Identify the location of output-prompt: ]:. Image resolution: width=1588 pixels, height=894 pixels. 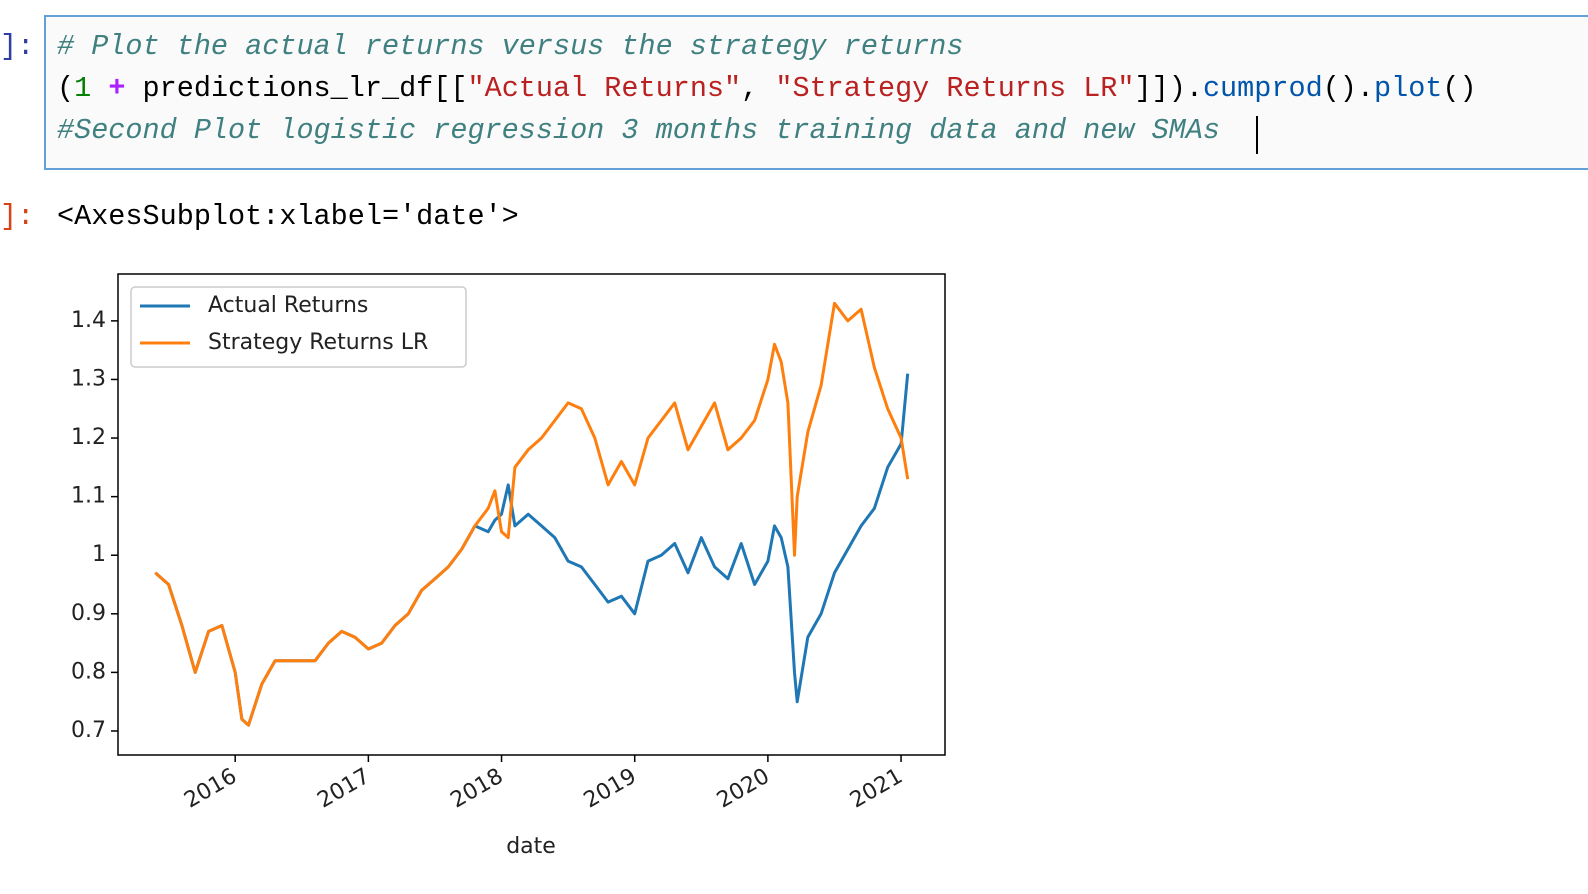
(17, 216).